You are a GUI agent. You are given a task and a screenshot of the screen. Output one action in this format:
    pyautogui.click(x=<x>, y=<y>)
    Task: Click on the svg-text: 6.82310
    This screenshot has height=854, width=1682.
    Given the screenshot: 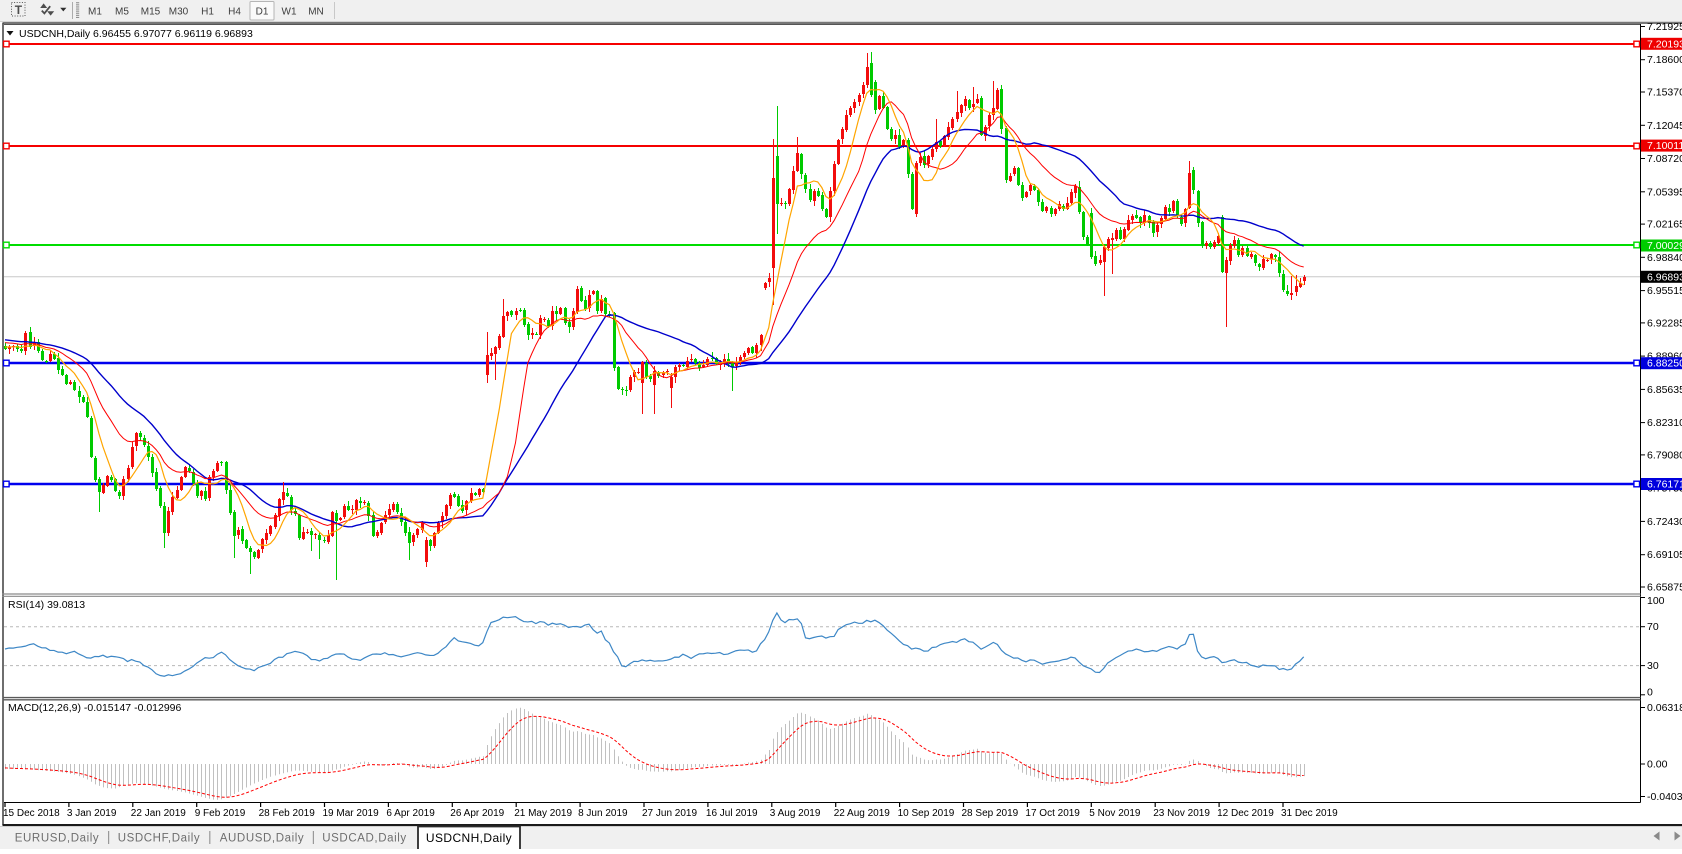 What is the action you would take?
    pyautogui.click(x=1664, y=423)
    